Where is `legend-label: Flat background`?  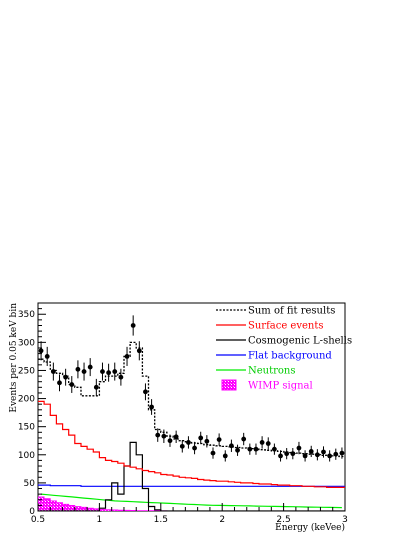
legend-label: Flat background is located at coordinates (290, 356).